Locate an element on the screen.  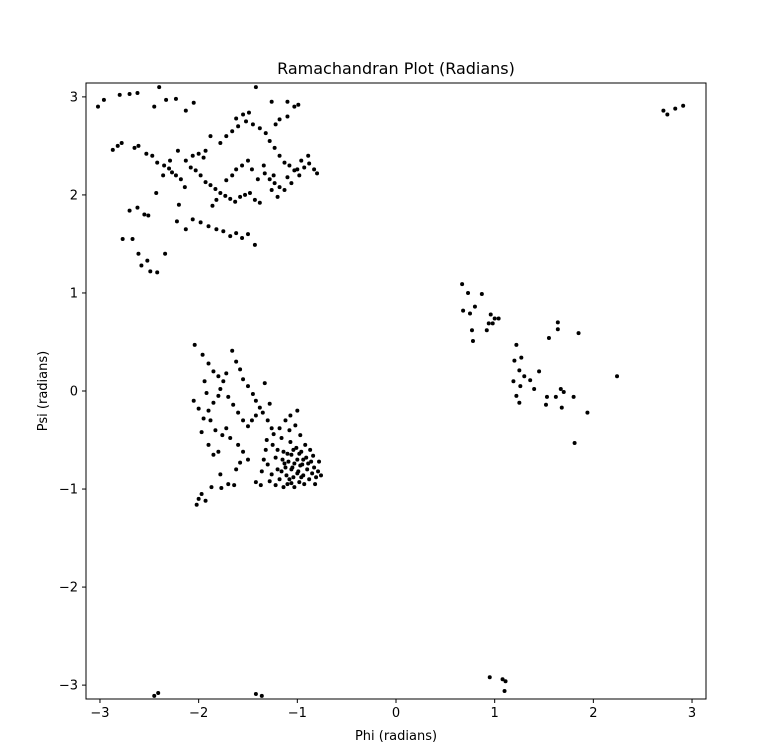
x-tick-label: 2 is located at coordinates (593, 713).